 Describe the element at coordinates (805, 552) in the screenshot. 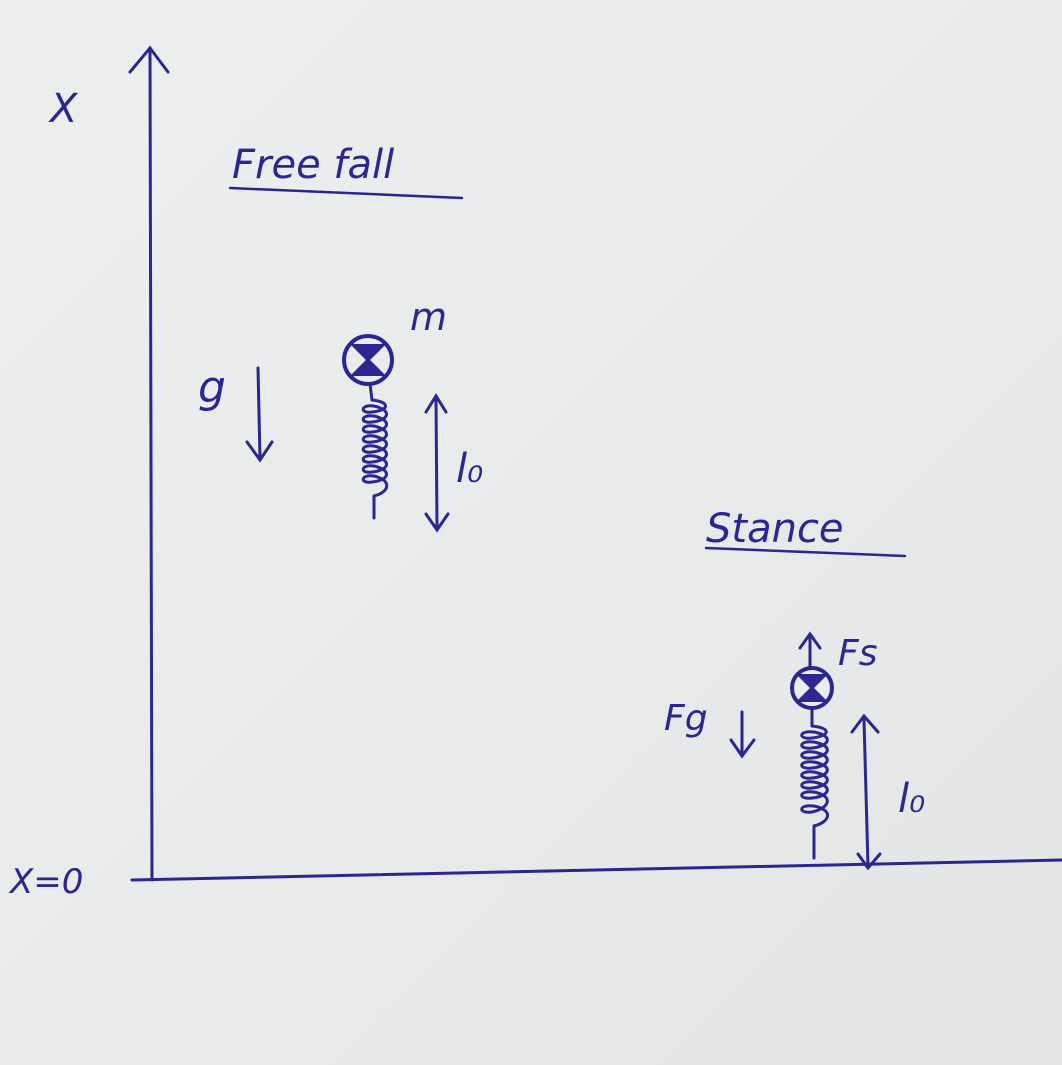

I see `stance-underline` at that location.